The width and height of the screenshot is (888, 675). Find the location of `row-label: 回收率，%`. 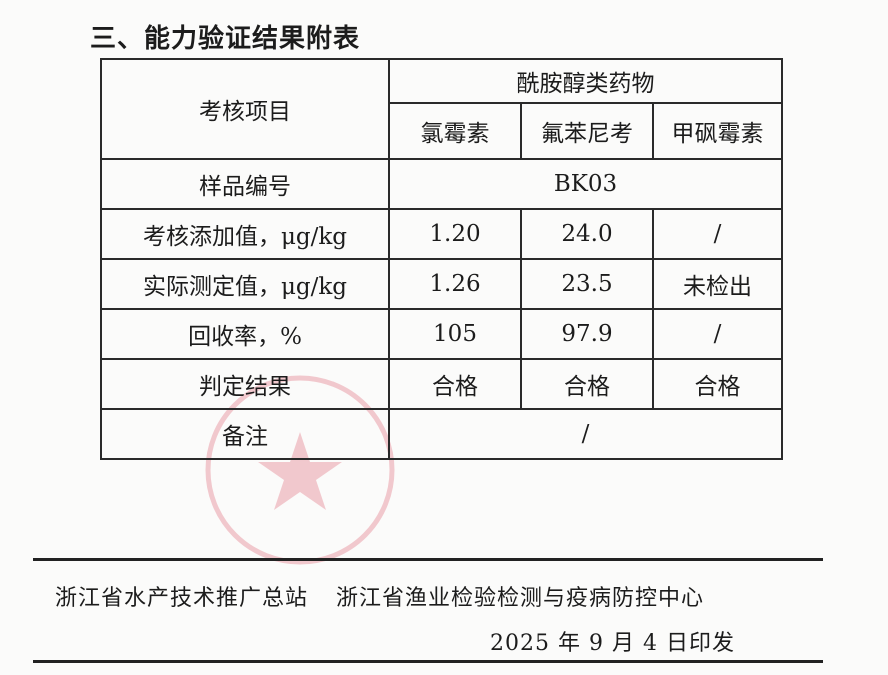

row-label: 回收率，% is located at coordinates (245, 334).